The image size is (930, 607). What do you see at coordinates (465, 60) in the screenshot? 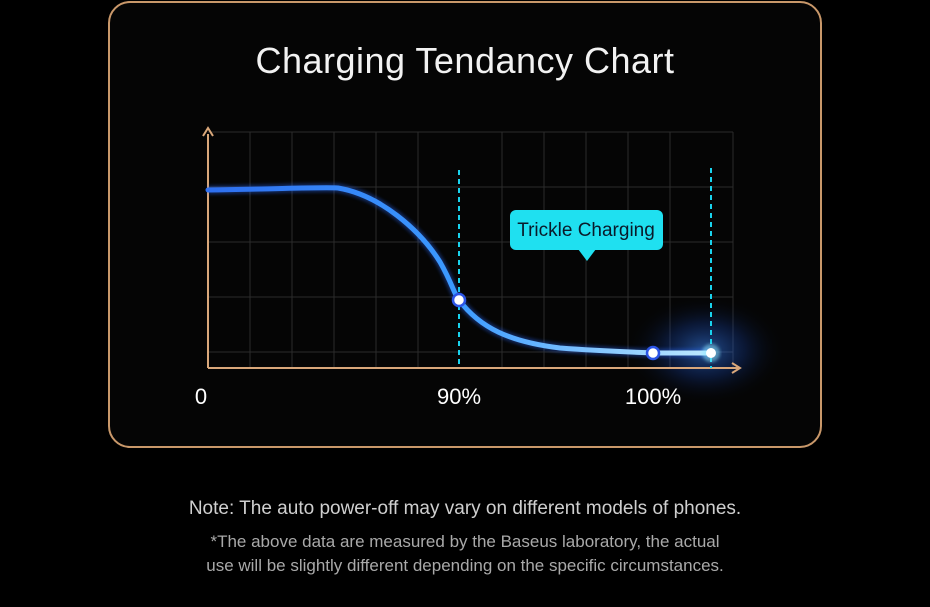
I see `chart-title: Charging Tendancy Chart` at bounding box center [465, 60].